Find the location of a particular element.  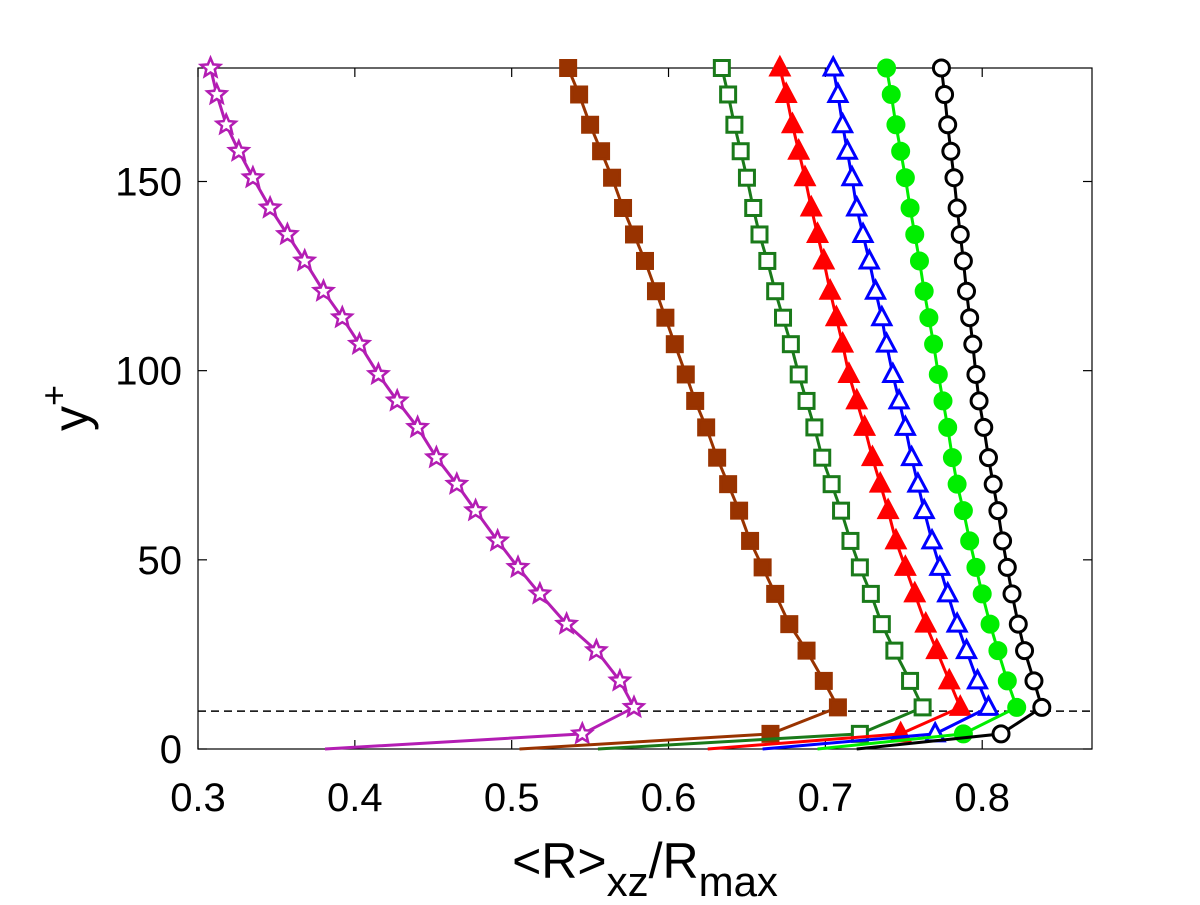

y-axis-label-main: y is located at coordinates (71, 418).